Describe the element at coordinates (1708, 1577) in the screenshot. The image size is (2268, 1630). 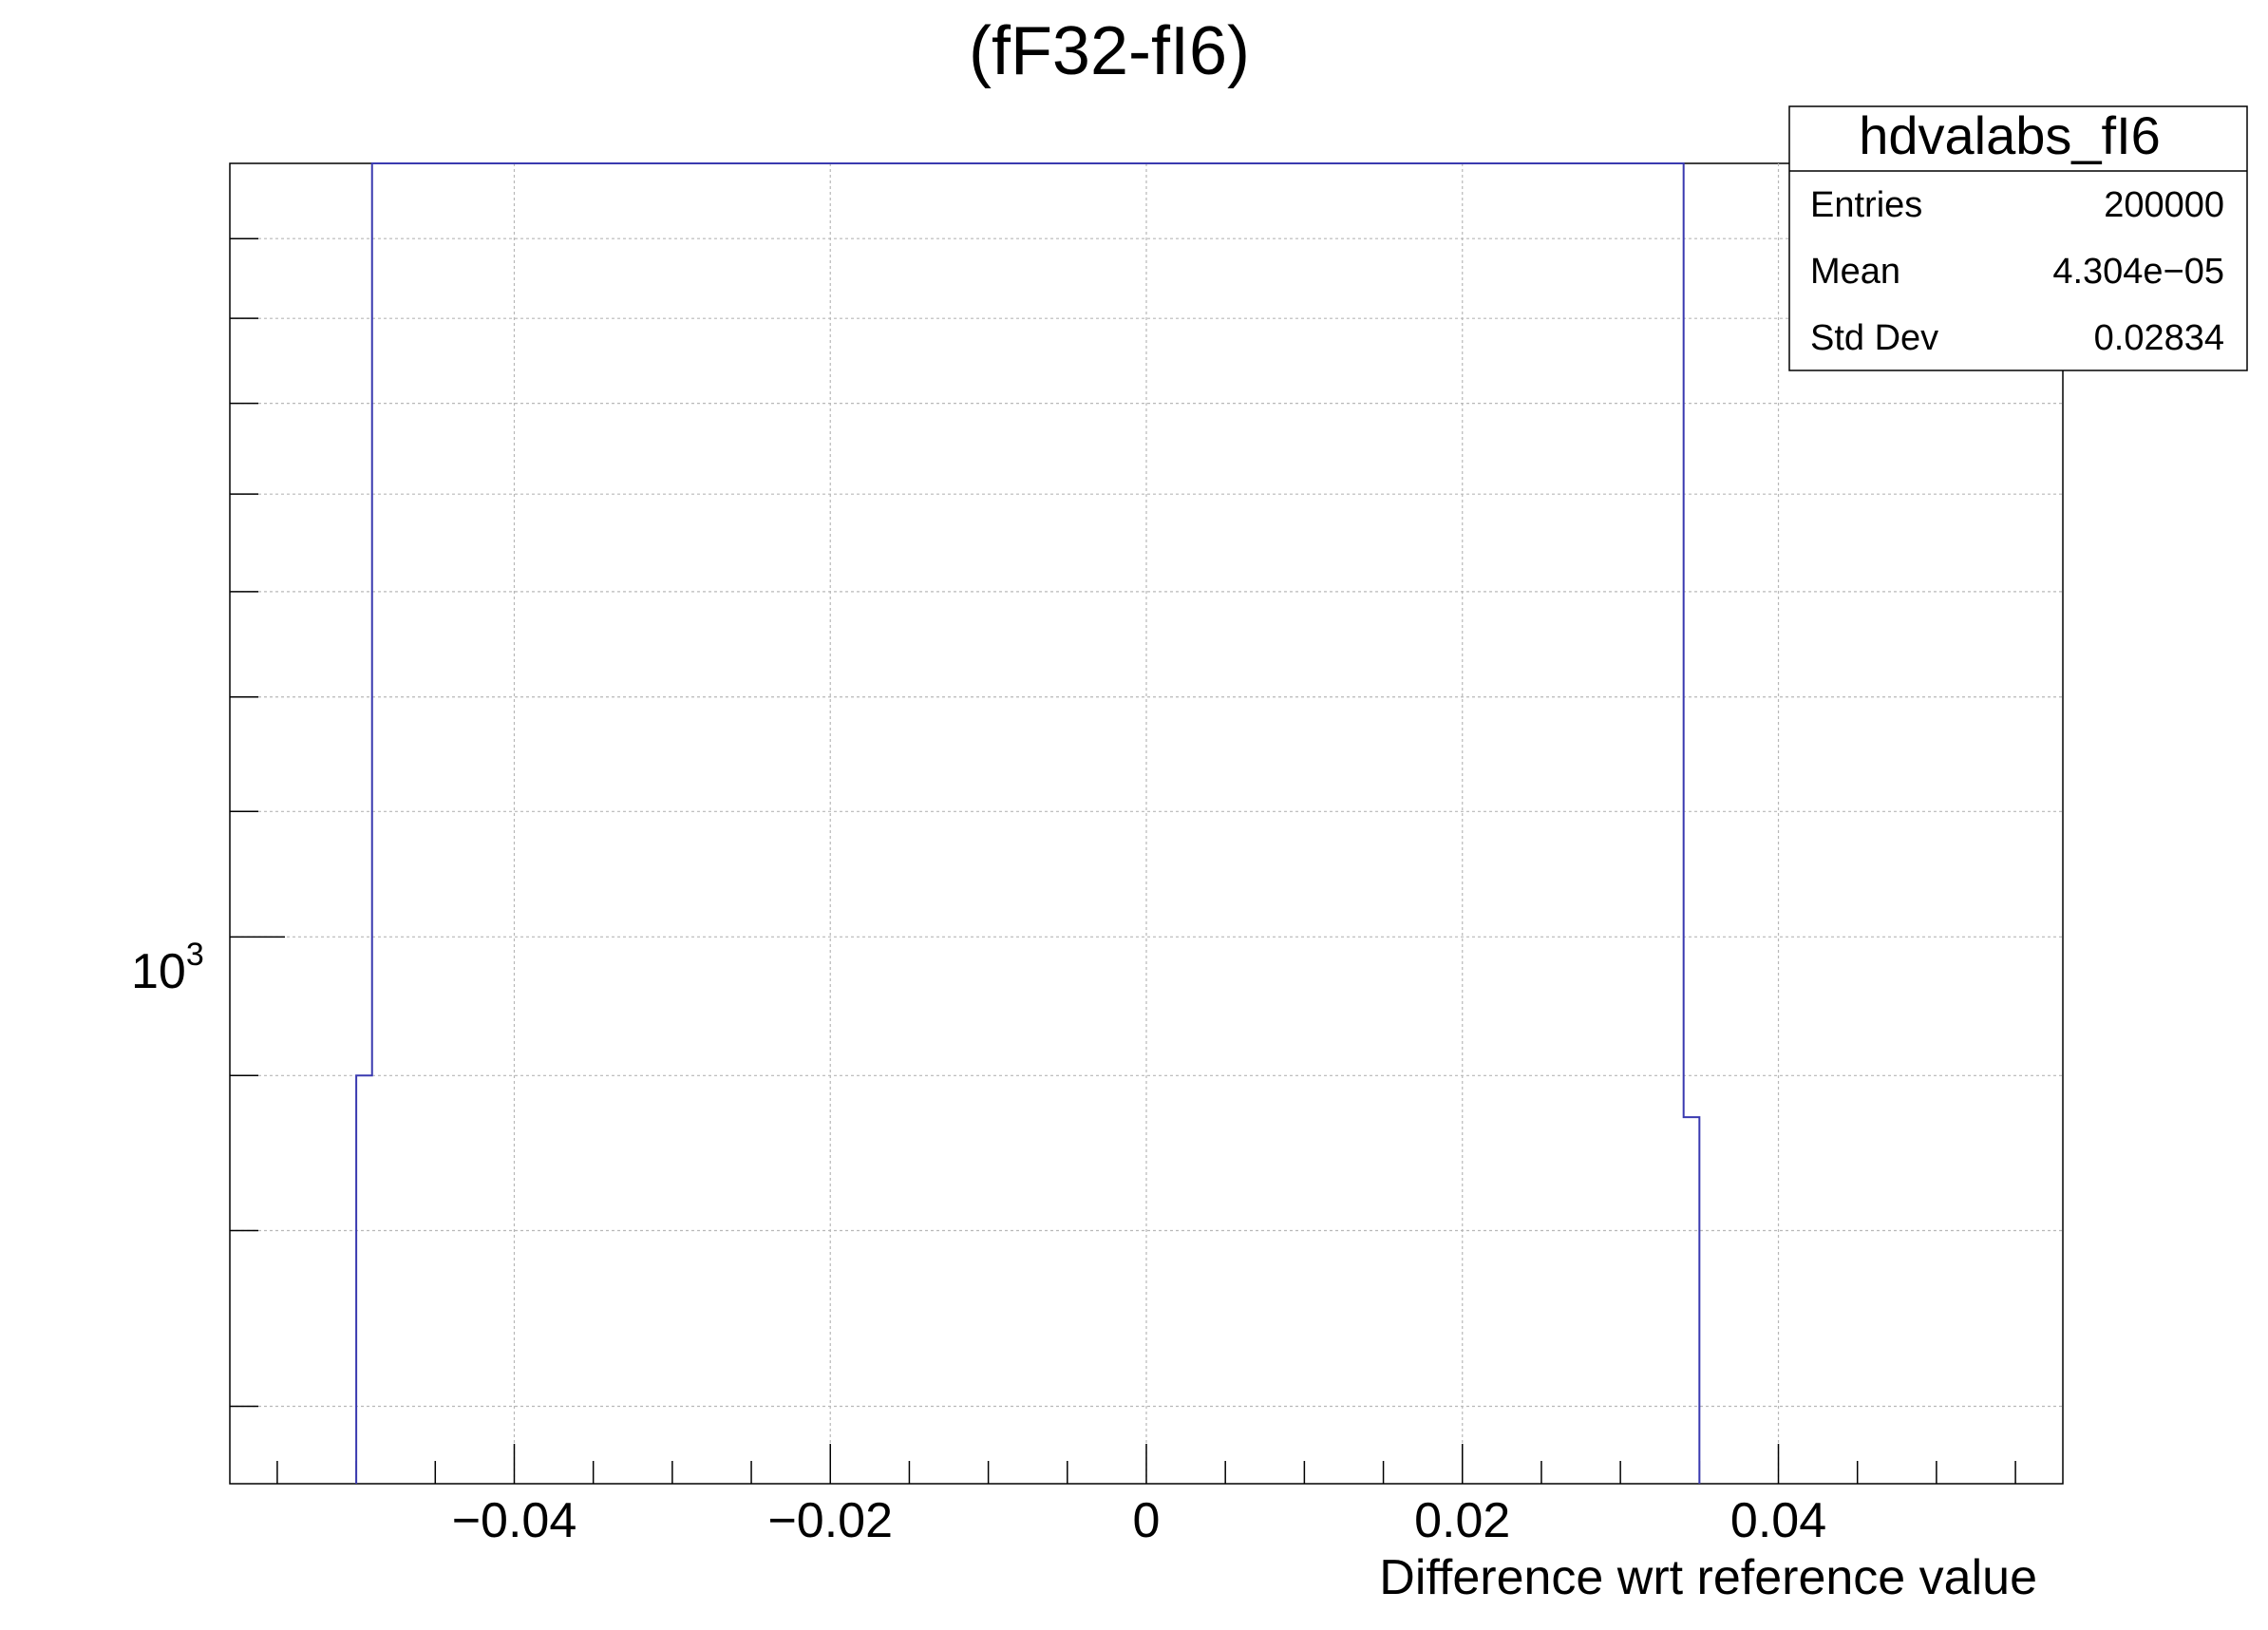
I see `x-axis-label: Difference wrt reference value` at that location.